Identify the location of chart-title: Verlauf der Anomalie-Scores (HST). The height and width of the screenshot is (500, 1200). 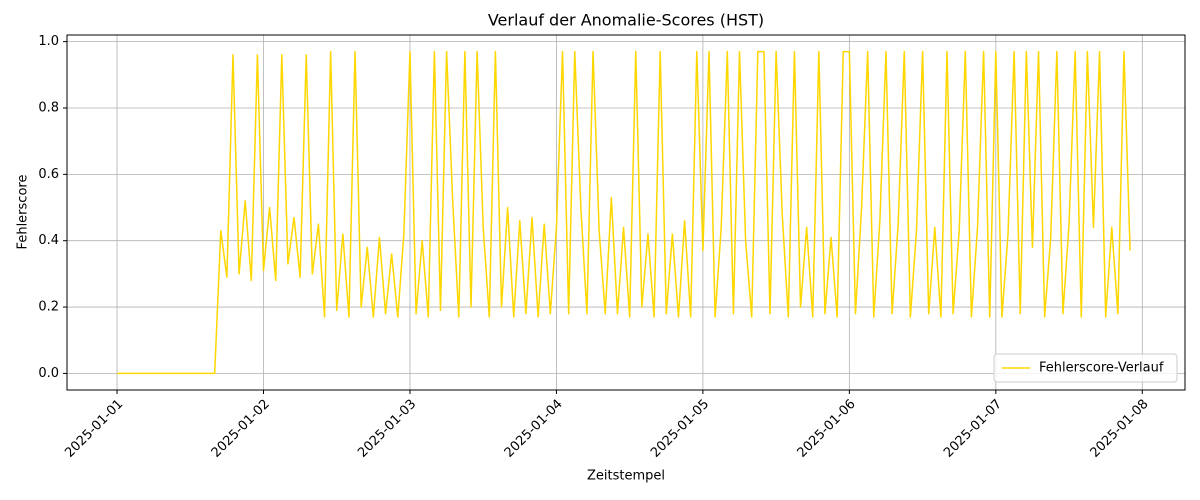
(626, 20).